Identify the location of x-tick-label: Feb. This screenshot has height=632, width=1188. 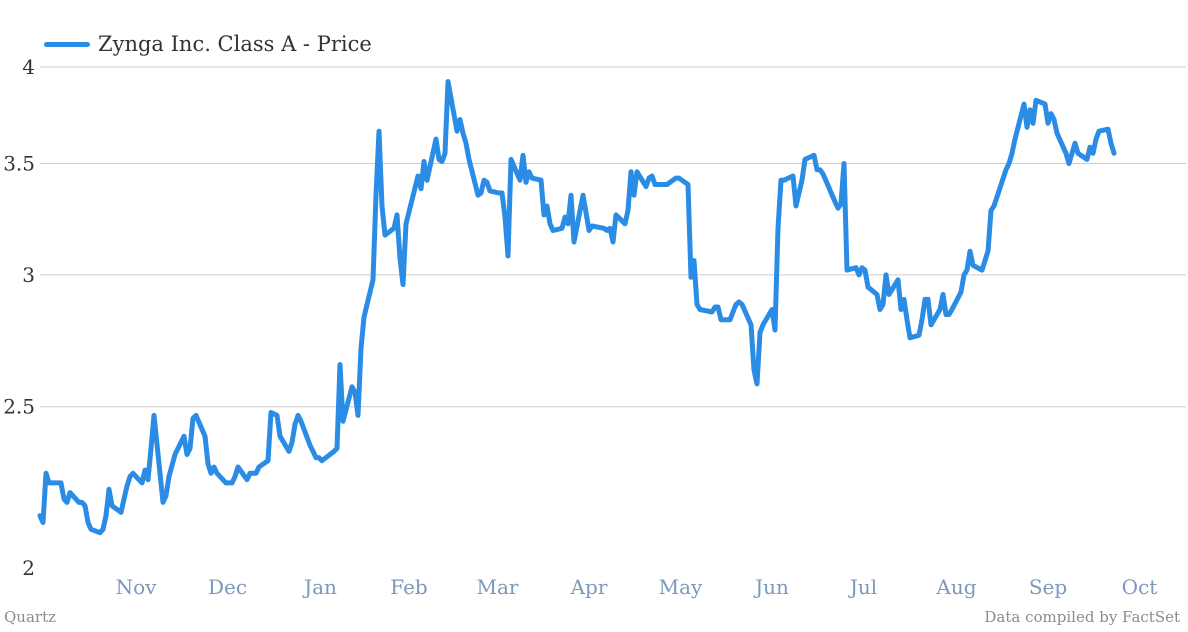
(408, 587).